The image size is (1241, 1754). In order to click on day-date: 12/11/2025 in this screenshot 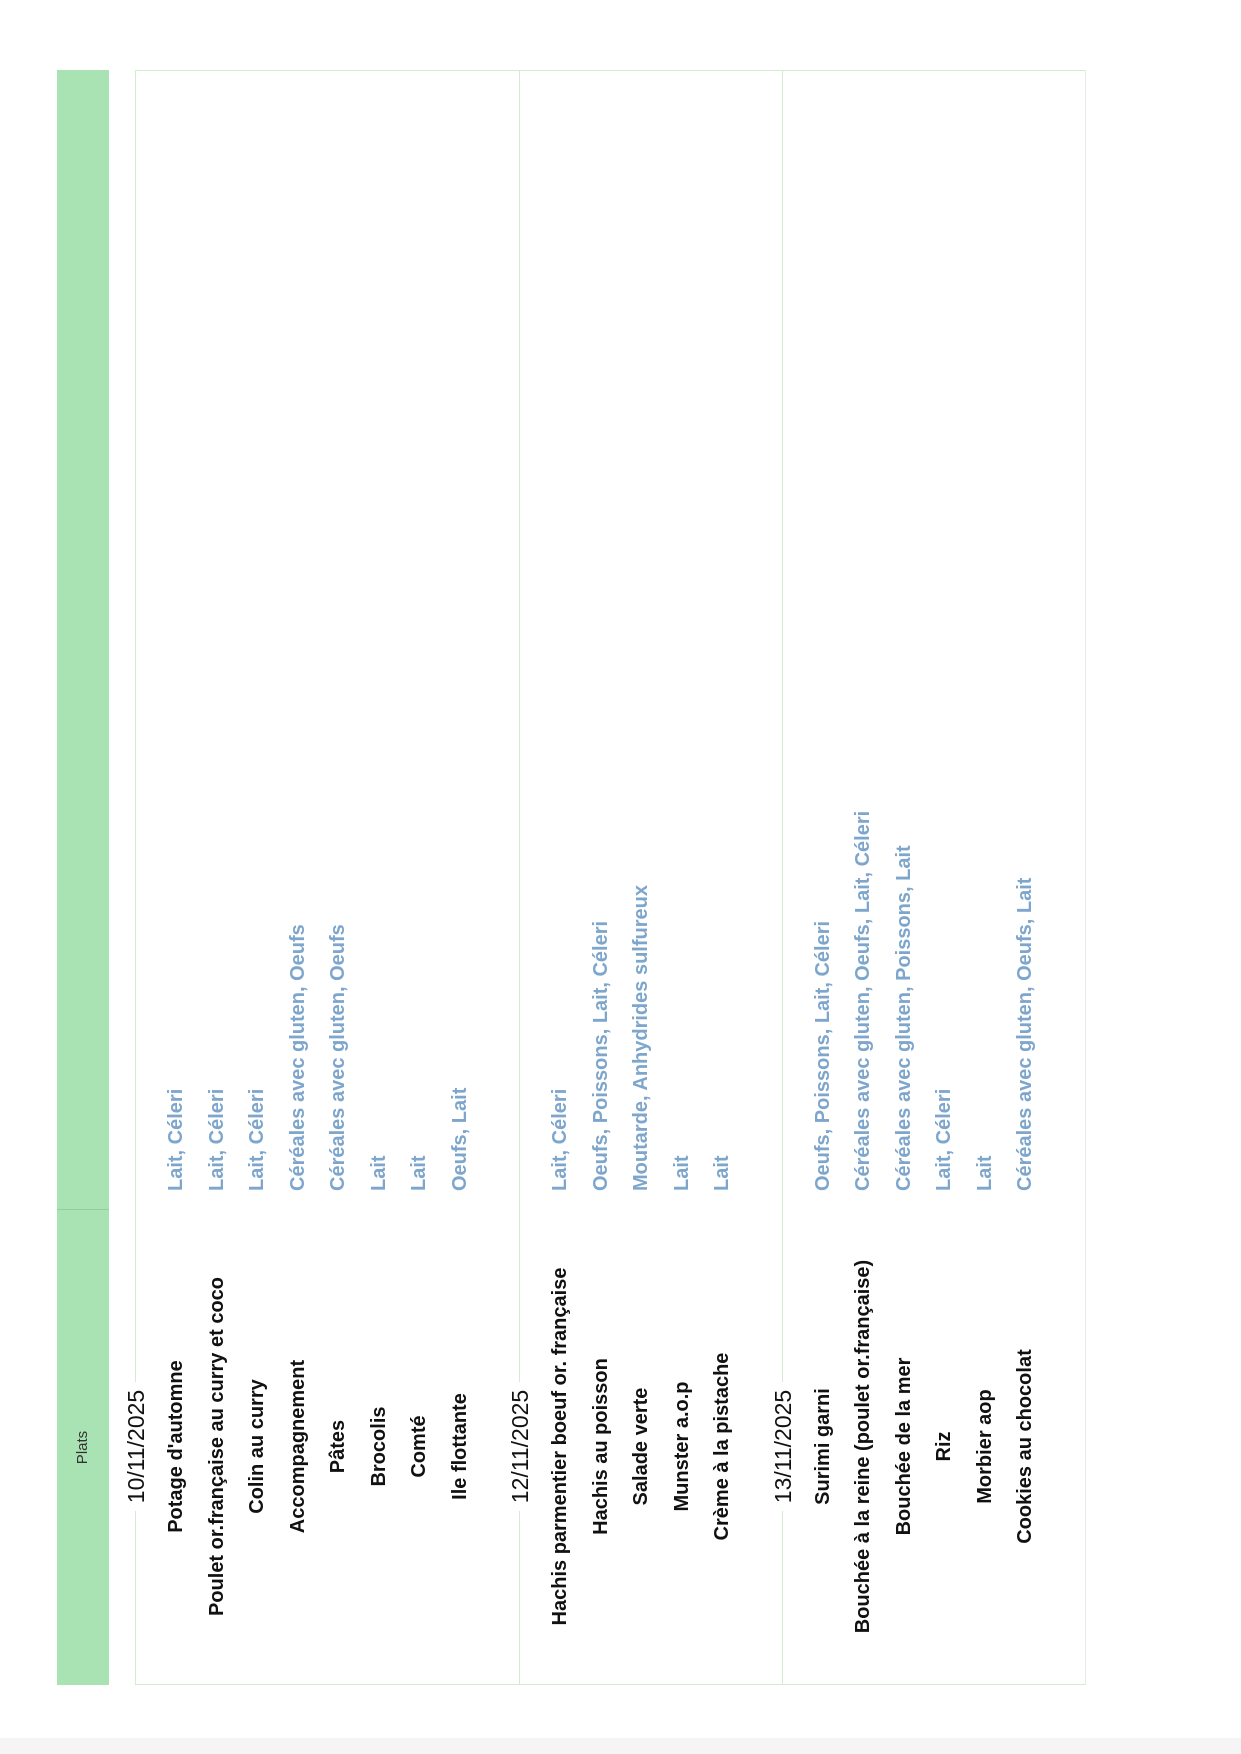, I will do `click(520, 1446)`.